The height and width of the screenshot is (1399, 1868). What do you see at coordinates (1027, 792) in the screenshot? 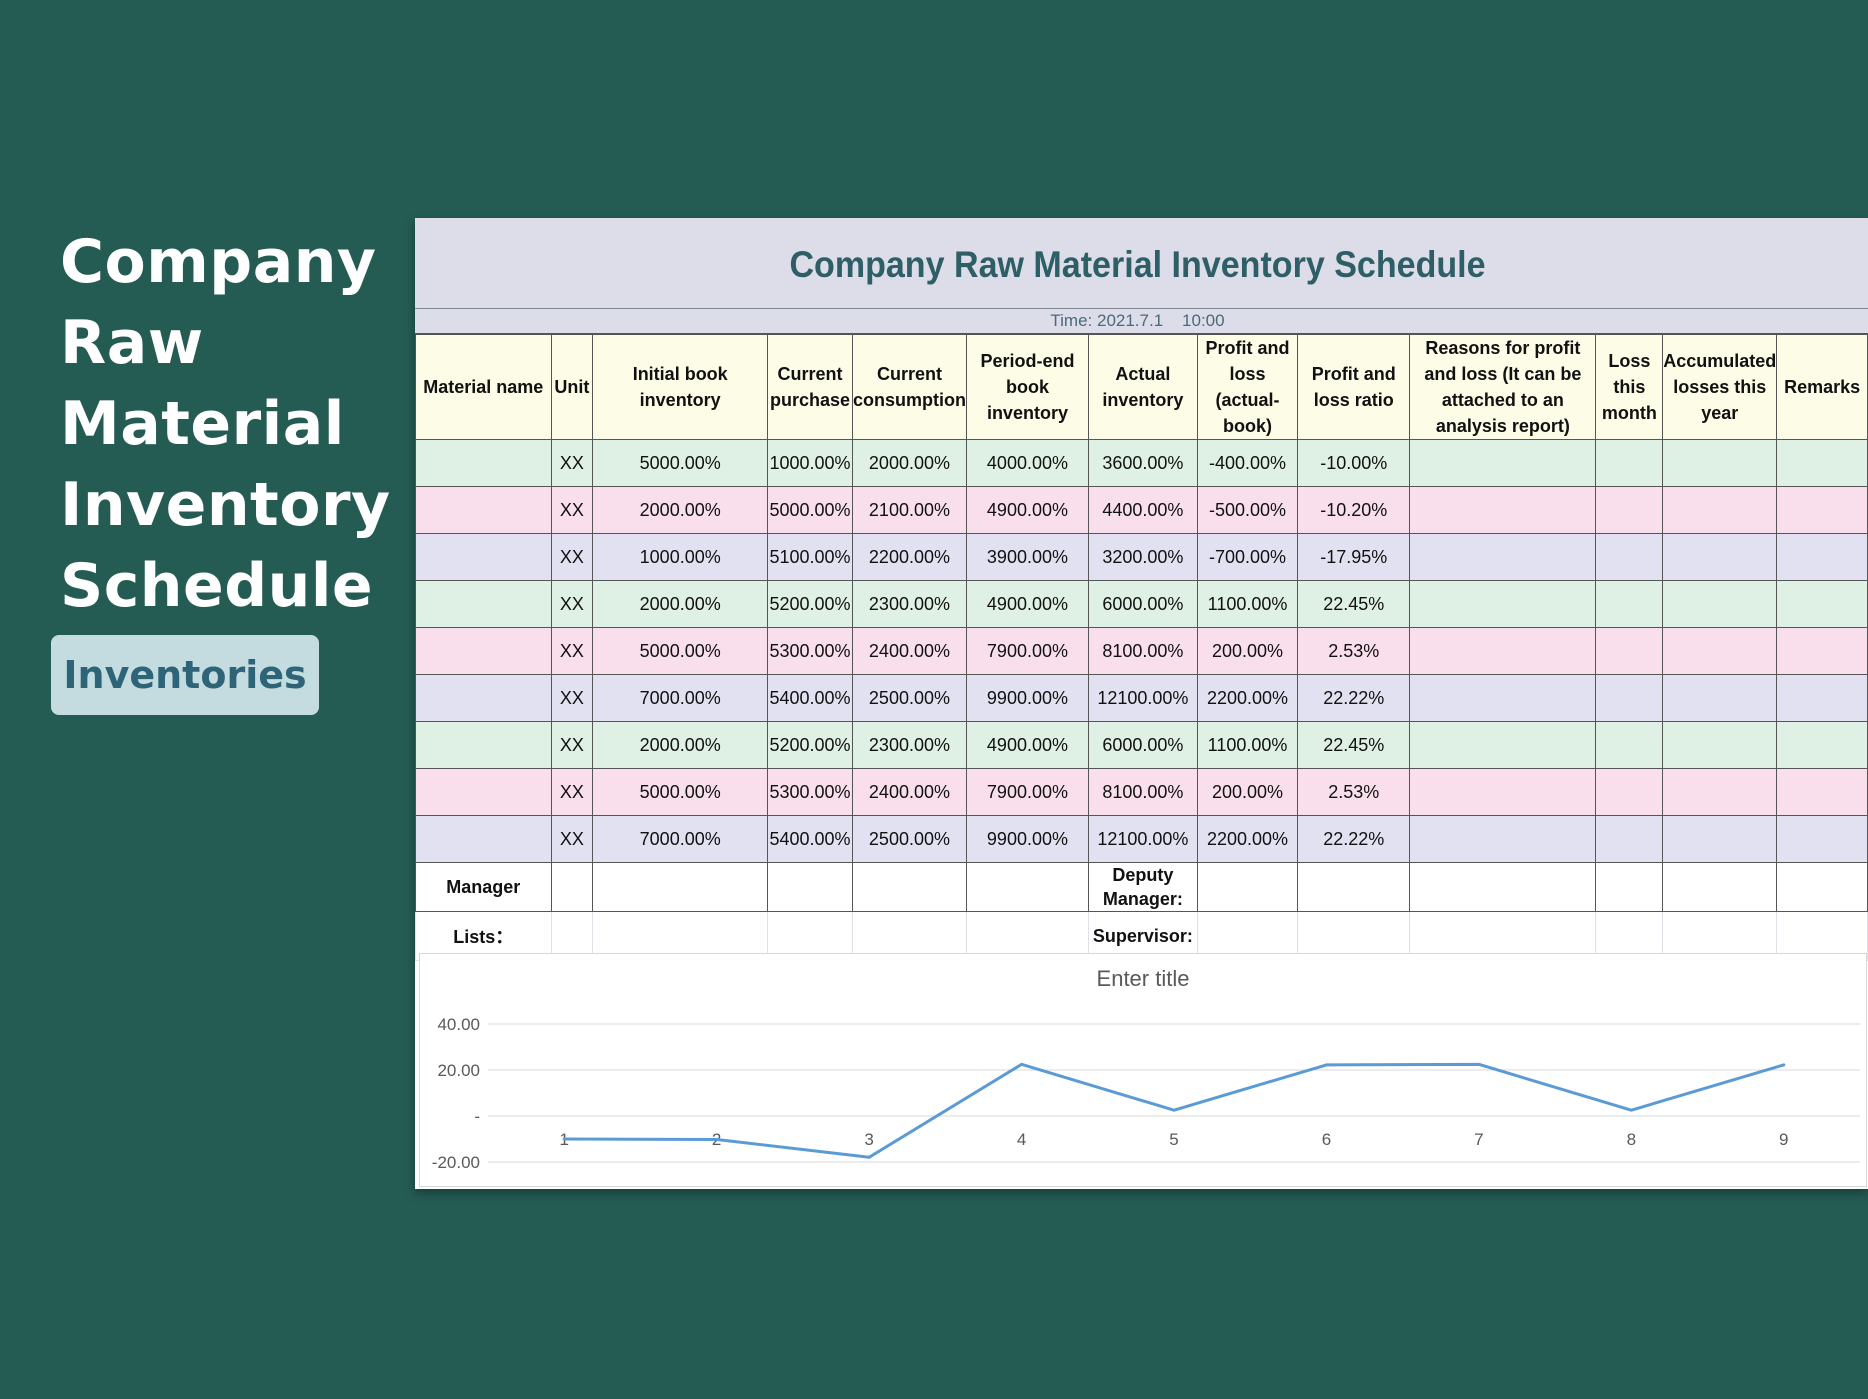
I see `table-cell: 7900.00%` at bounding box center [1027, 792].